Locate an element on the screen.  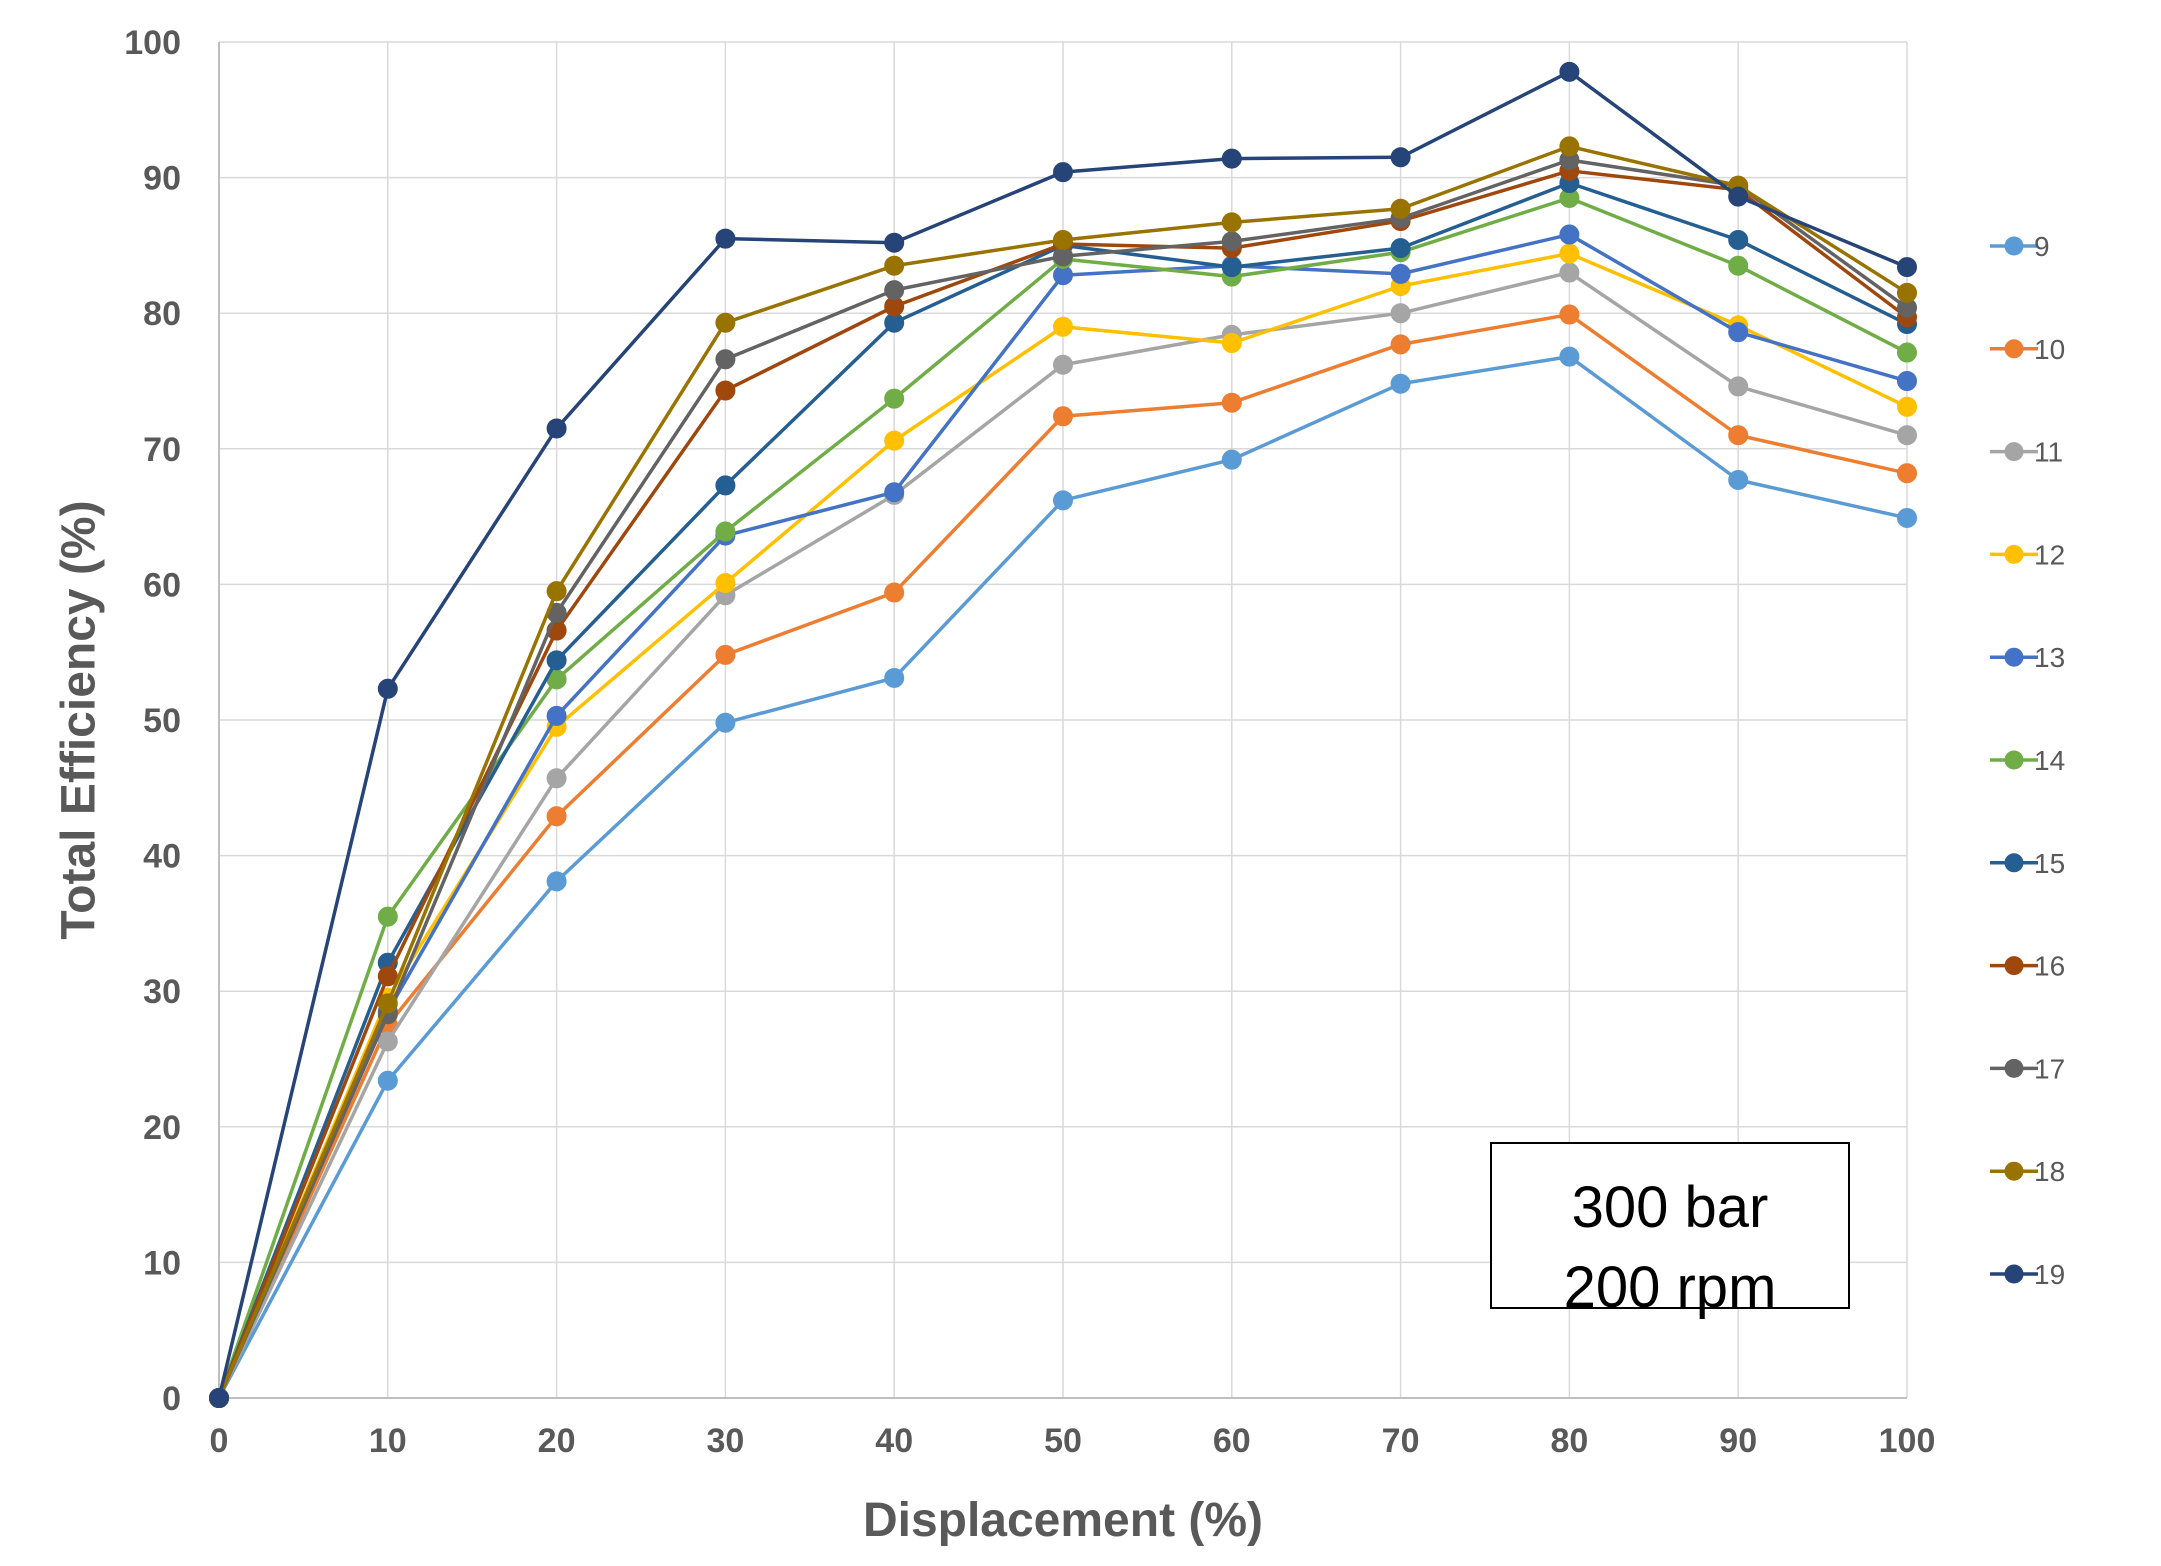
x-tick-label: 100 is located at coordinates (1907, 1441).